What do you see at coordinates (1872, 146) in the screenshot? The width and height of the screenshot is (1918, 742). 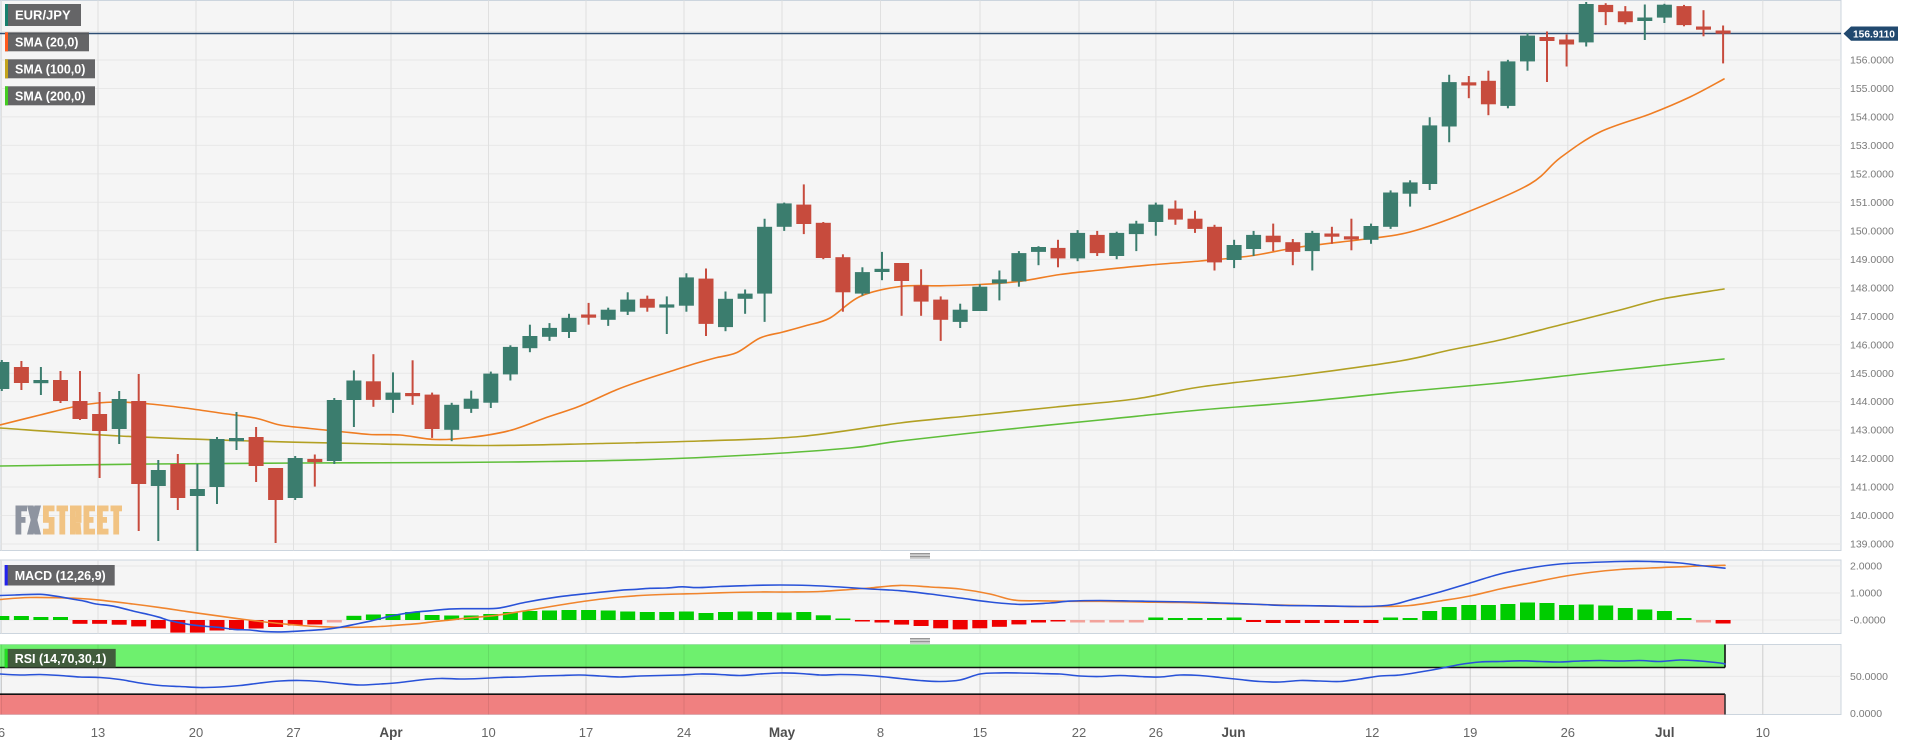 I see `svg-text: 153.0000` at bounding box center [1872, 146].